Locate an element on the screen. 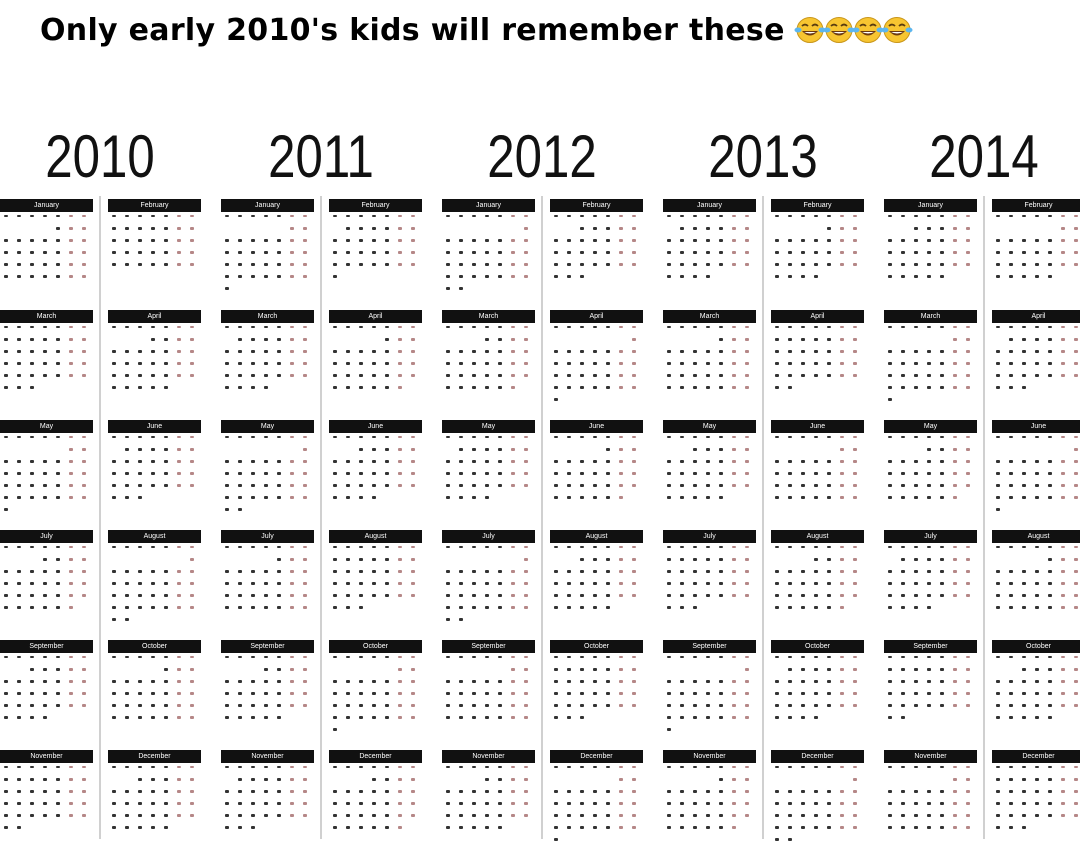  month-october: October is located at coordinates (1036, 690).